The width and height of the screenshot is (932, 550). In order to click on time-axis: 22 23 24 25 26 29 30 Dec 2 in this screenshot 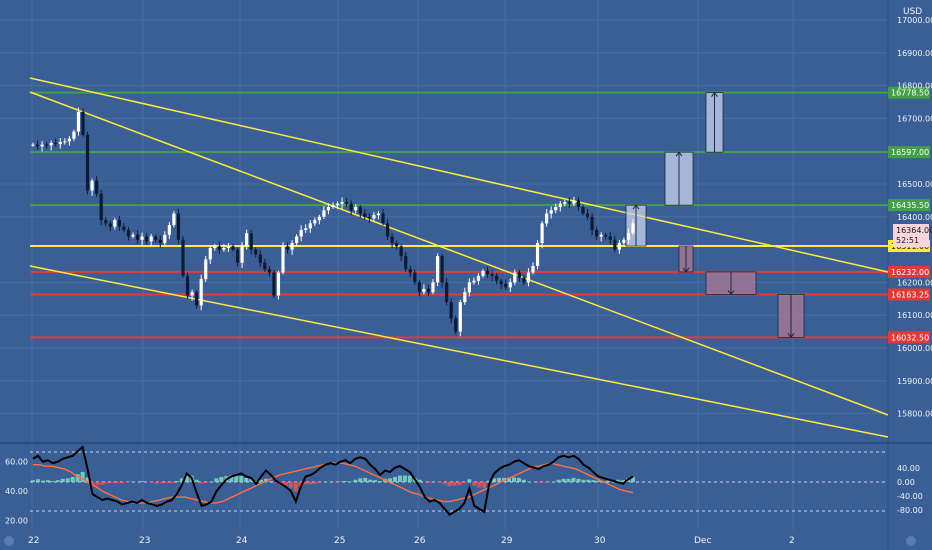, I will do `click(411, 541)`.